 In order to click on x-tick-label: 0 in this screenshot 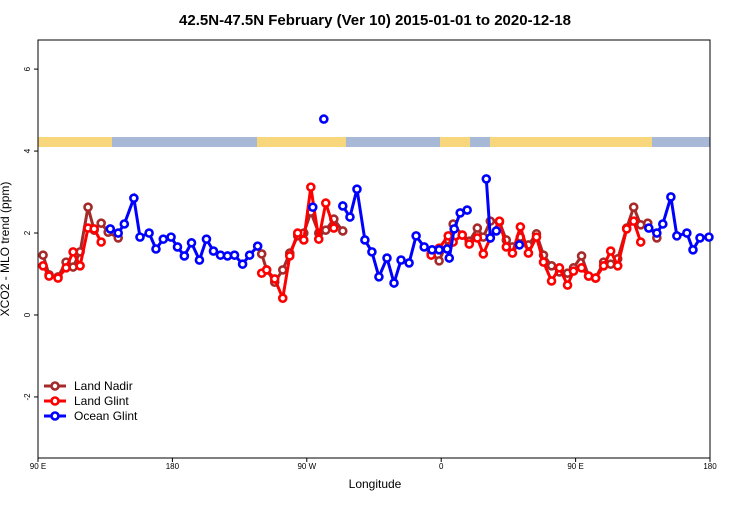, I will do `click(441, 466)`.